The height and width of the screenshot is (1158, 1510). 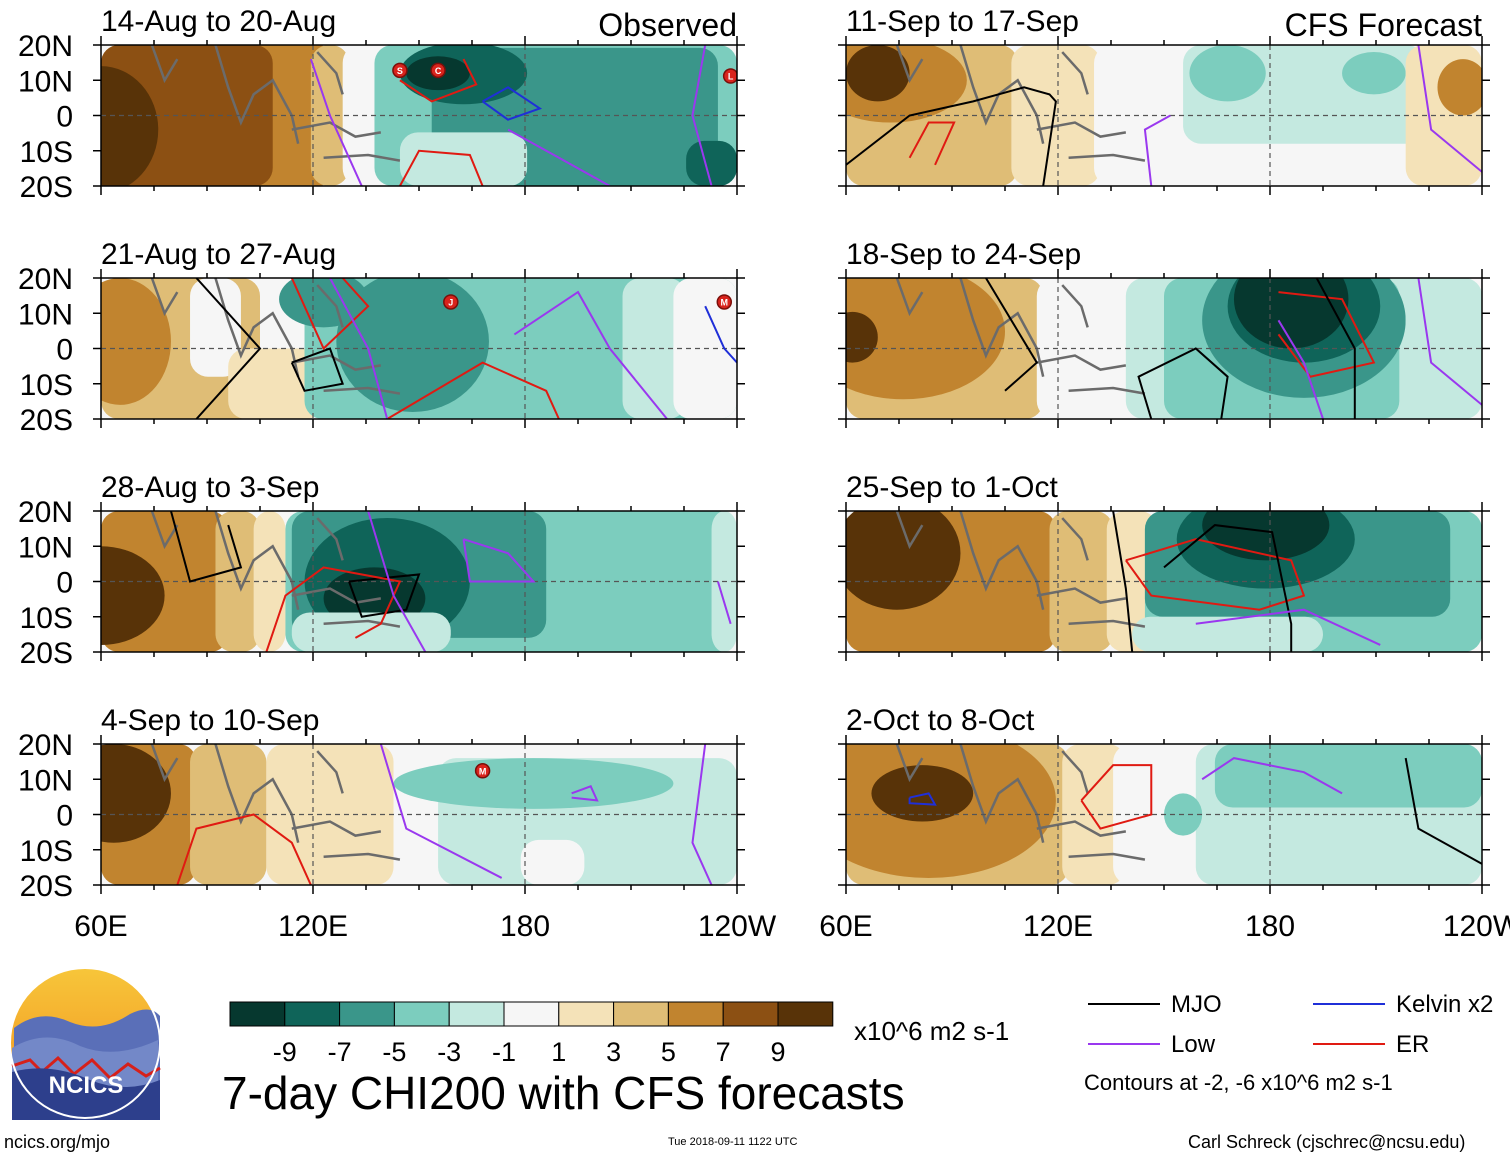 What do you see at coordinates (777, 1052) in the screenshot?
I see `colorbar-tick-label: 9` at bounding box center [777, 1052].